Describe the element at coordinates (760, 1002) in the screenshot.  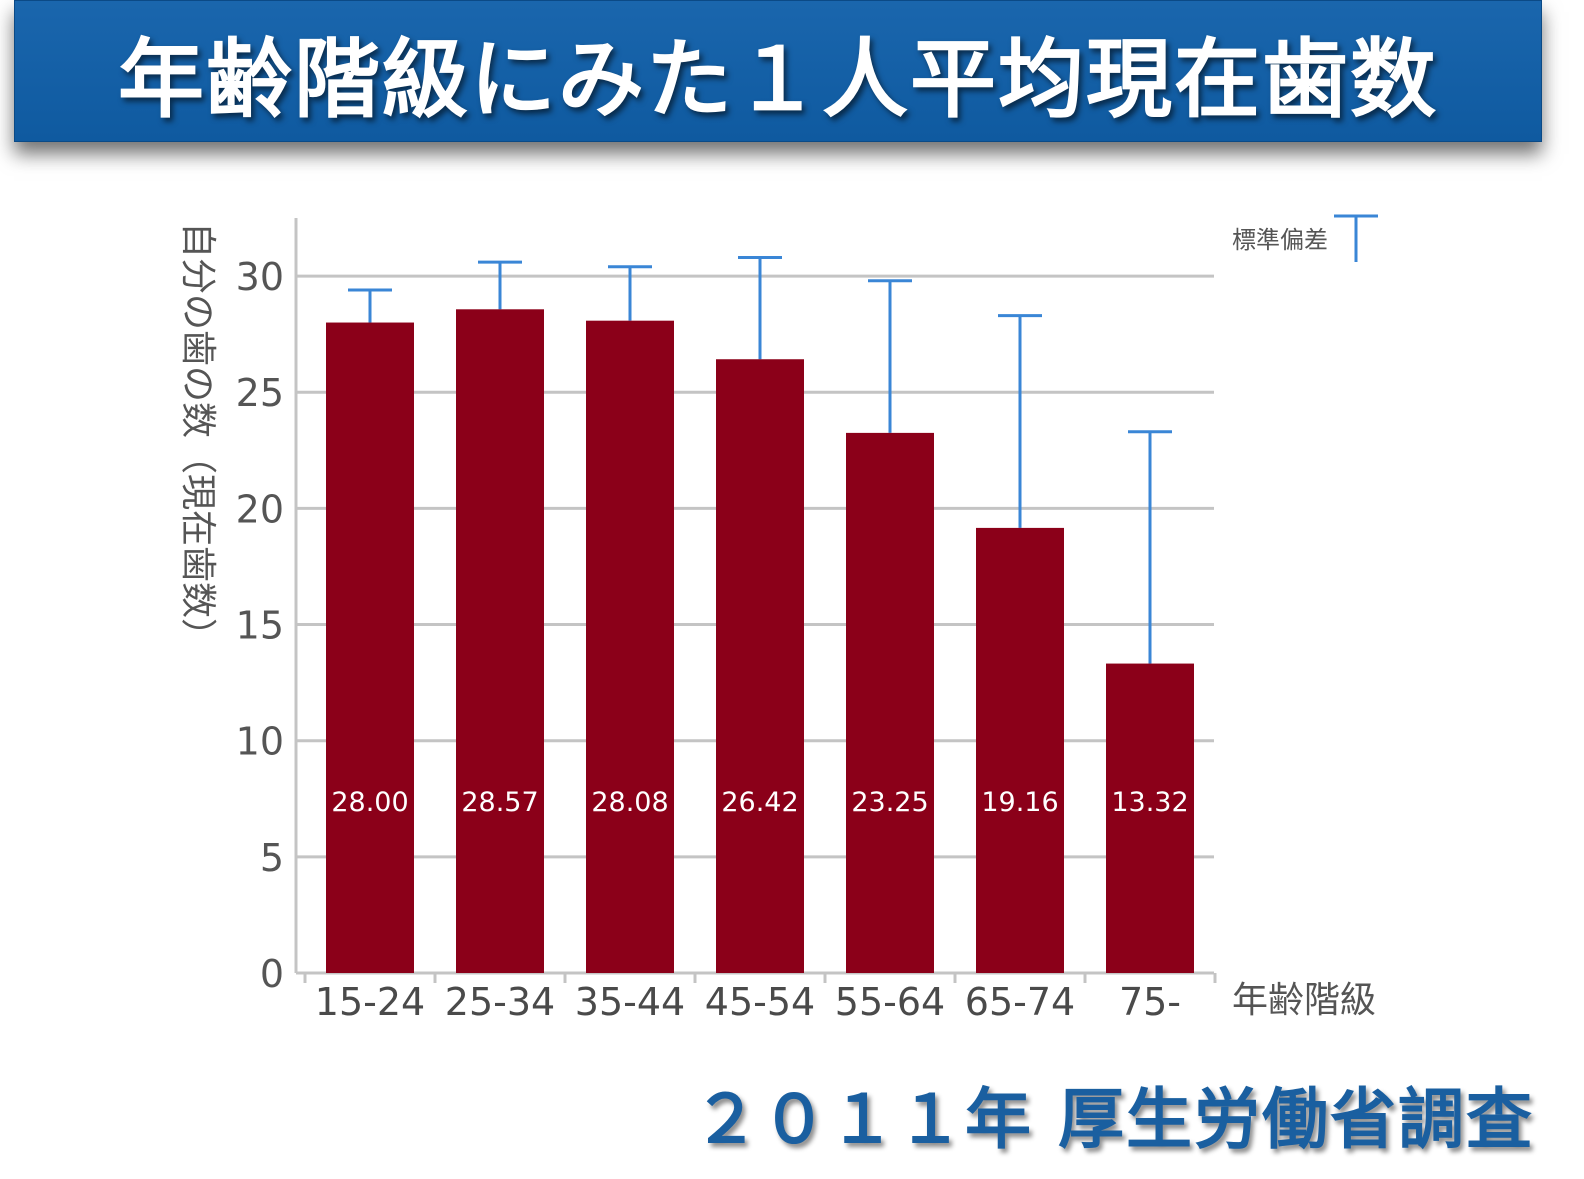
I see `x-tick-label: 45-54` at that location.